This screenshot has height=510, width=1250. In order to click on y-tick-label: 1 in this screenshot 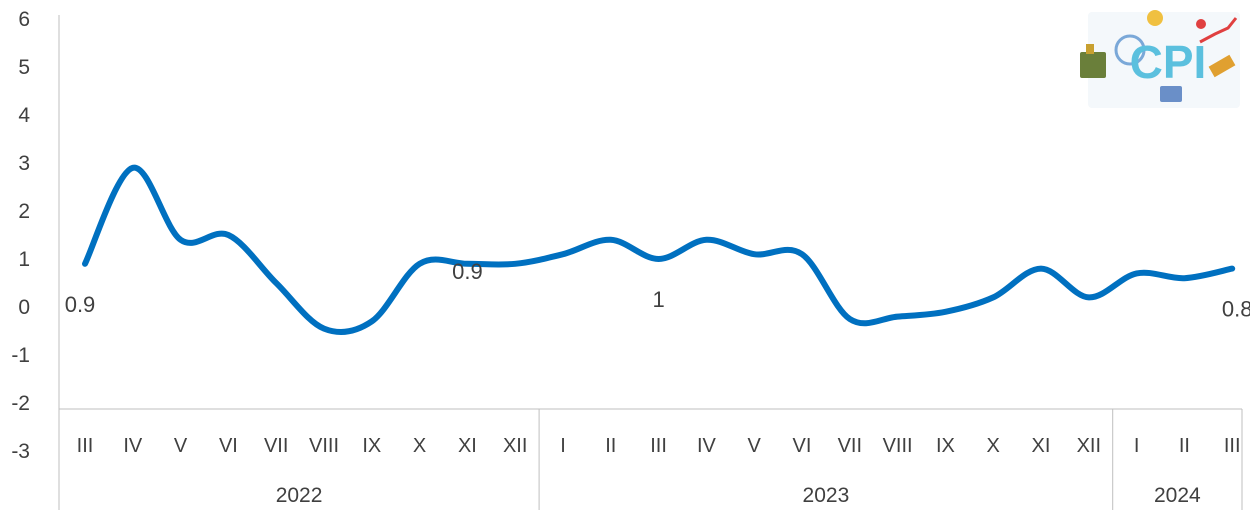, I will do `click(24, 259)`.